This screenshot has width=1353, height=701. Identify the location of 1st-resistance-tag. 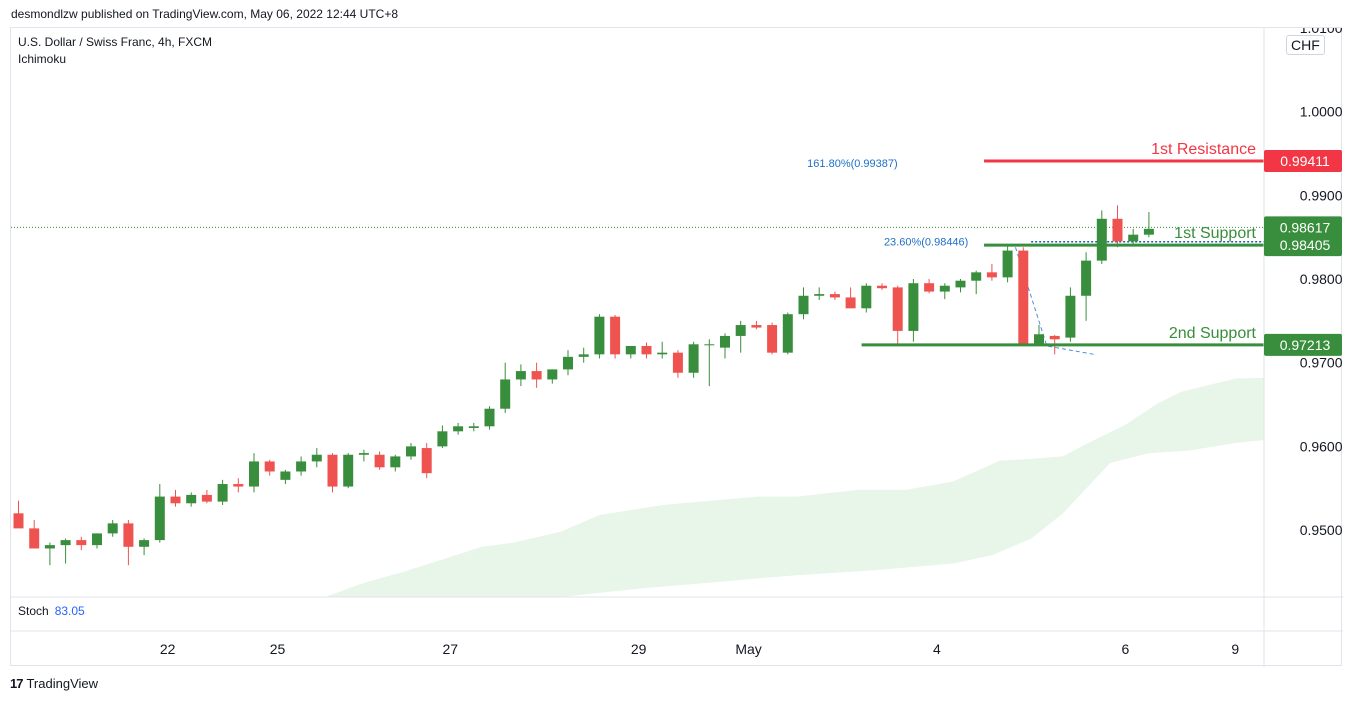
(1303, 160).